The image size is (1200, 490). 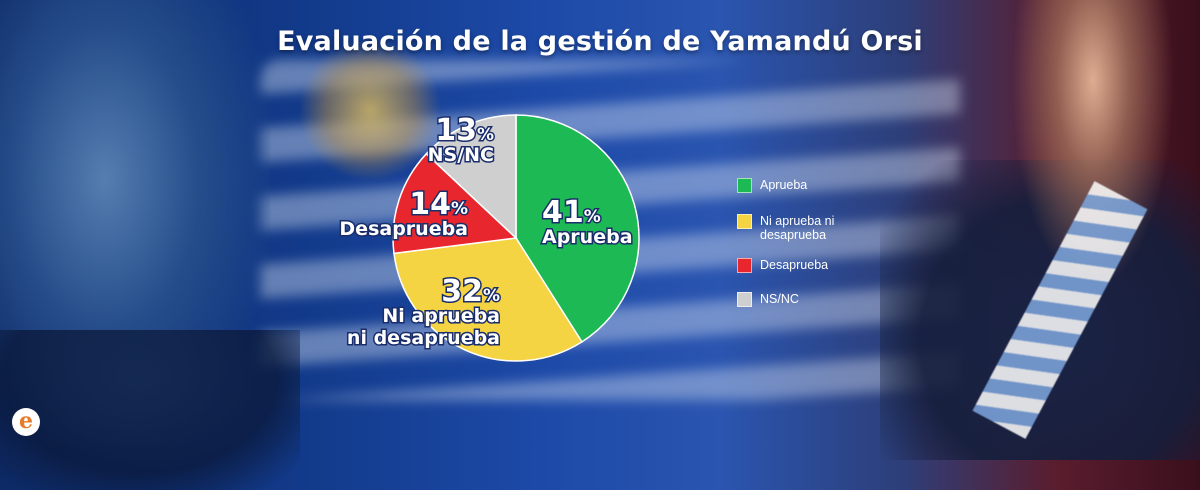 I want to click on legend-item-desaprueba: Desaprueba, so click(x=817, y=265).